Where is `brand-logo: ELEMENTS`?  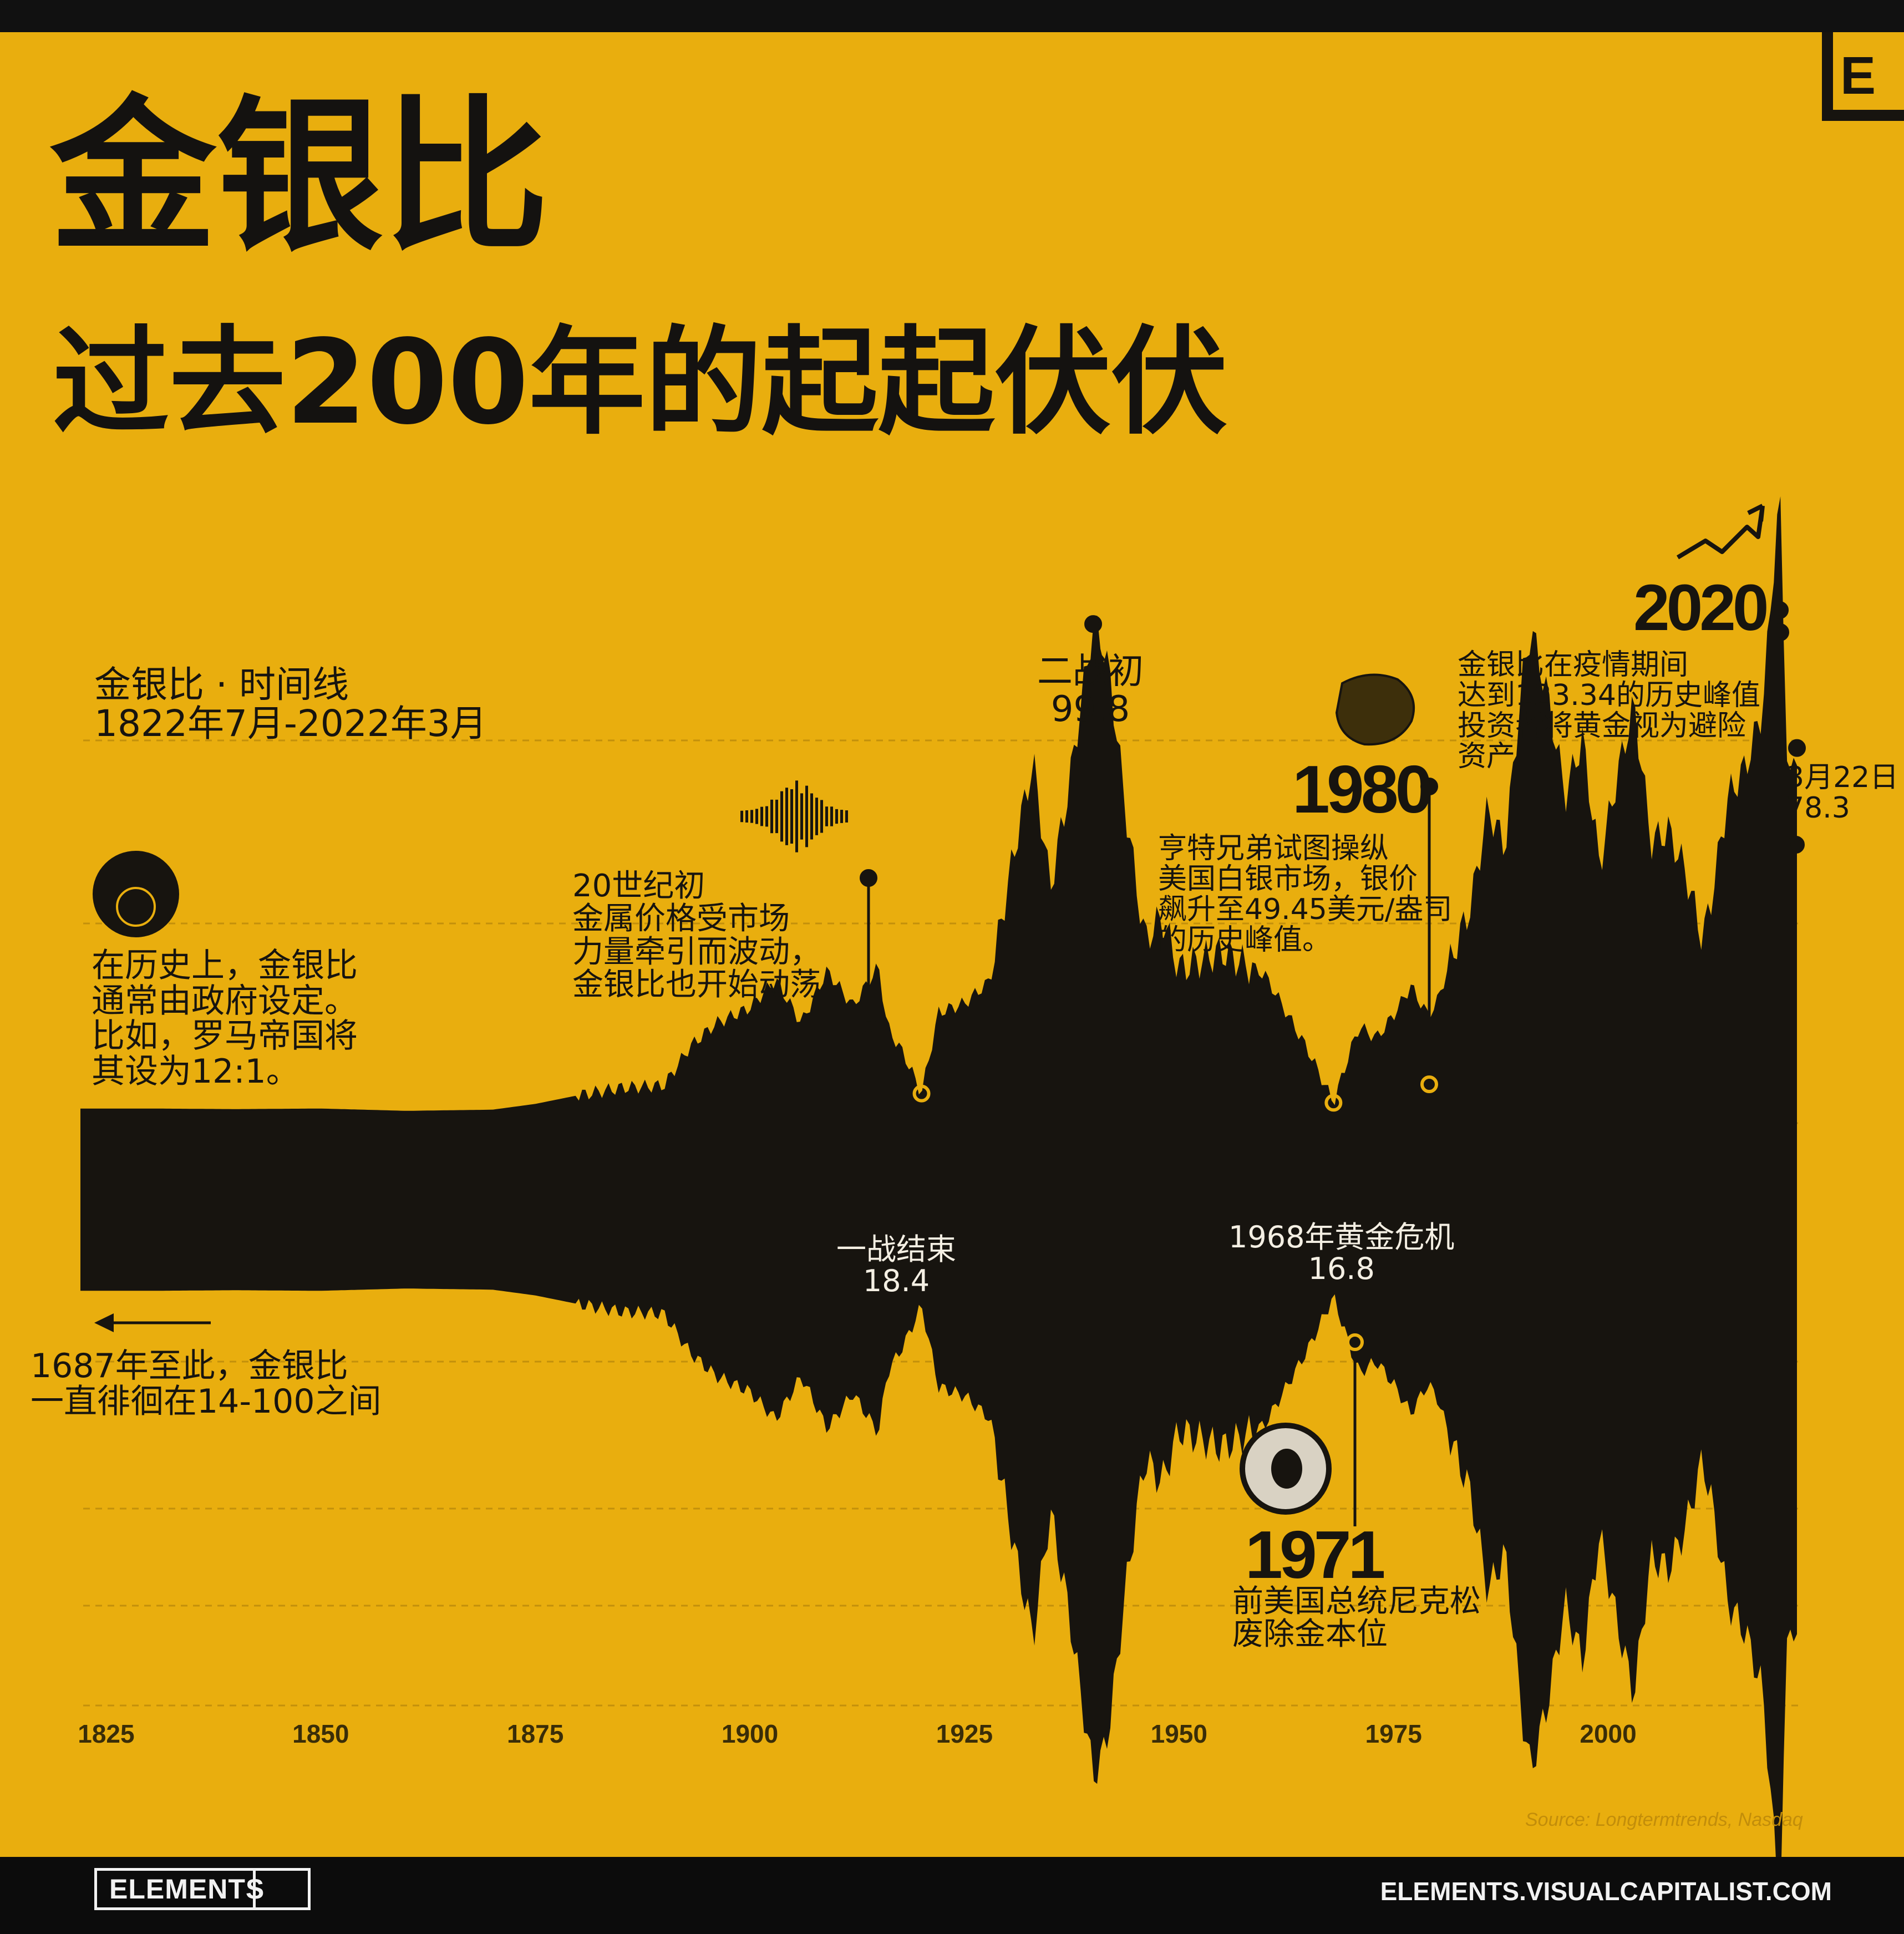 brand-logo: ELEMENTS is located at coordinates (202, 1889).